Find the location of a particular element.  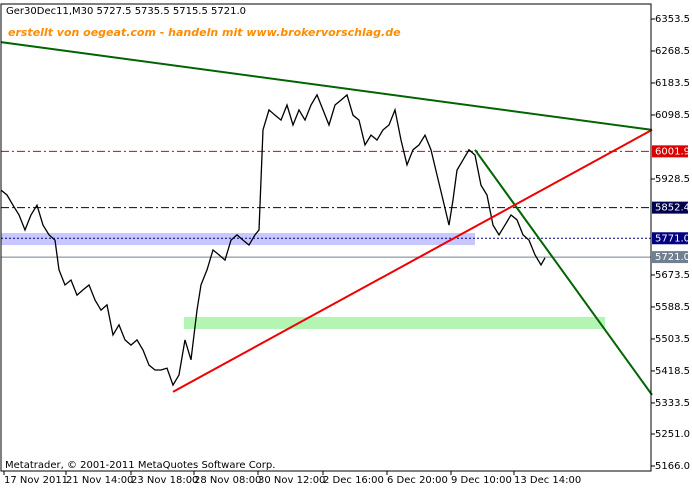

y-tick-label: 6183.5 is located at coordinates (672, 83).